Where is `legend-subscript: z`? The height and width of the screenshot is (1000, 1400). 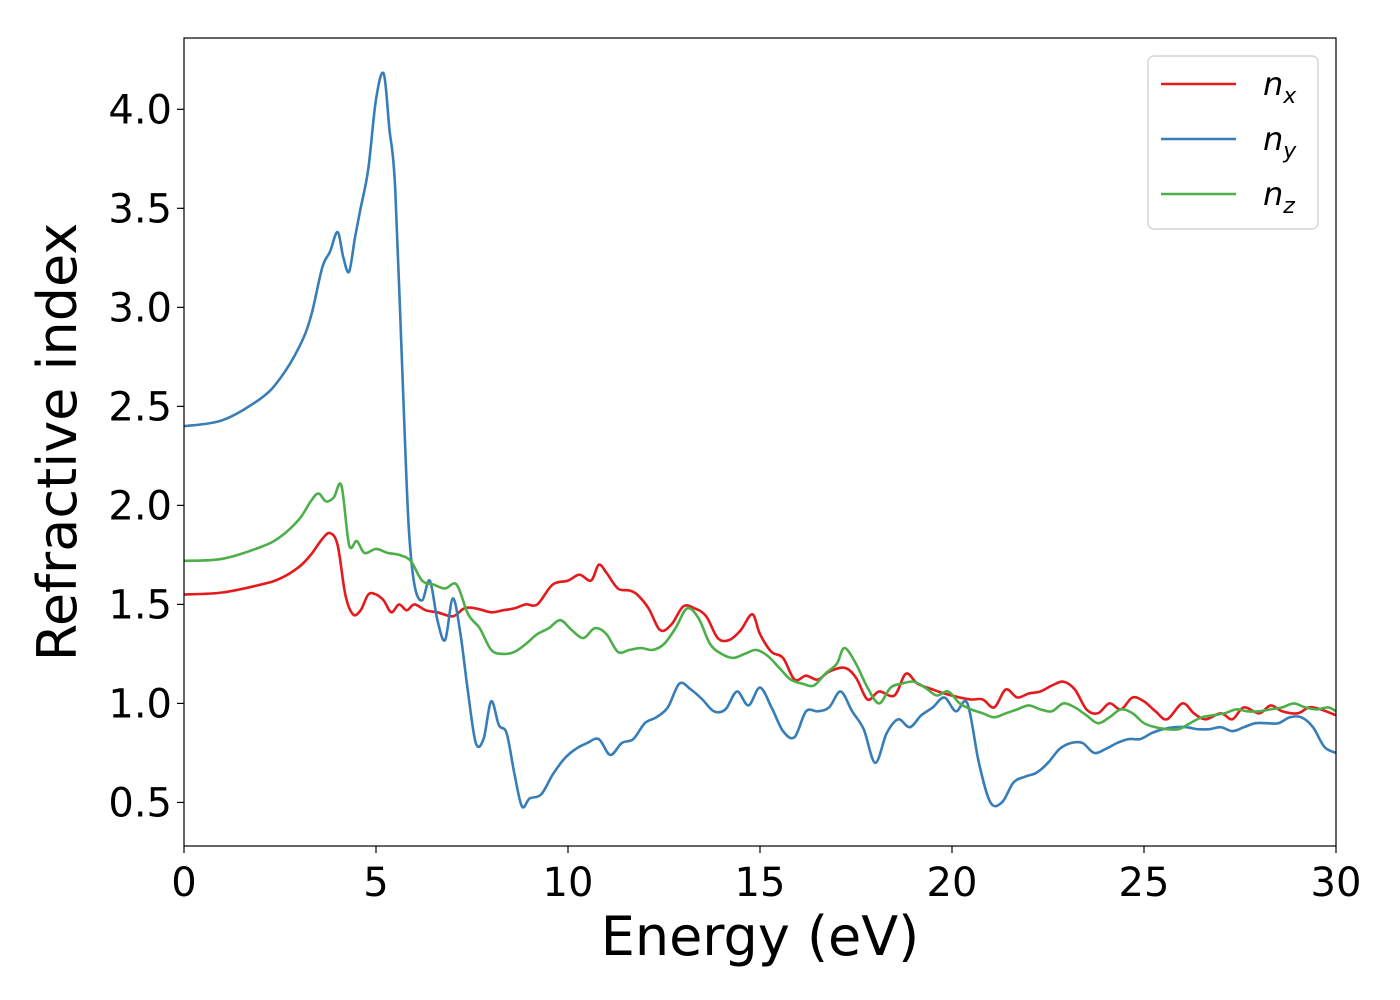
legend-subscript: z is located at coordinates (1288, 206).